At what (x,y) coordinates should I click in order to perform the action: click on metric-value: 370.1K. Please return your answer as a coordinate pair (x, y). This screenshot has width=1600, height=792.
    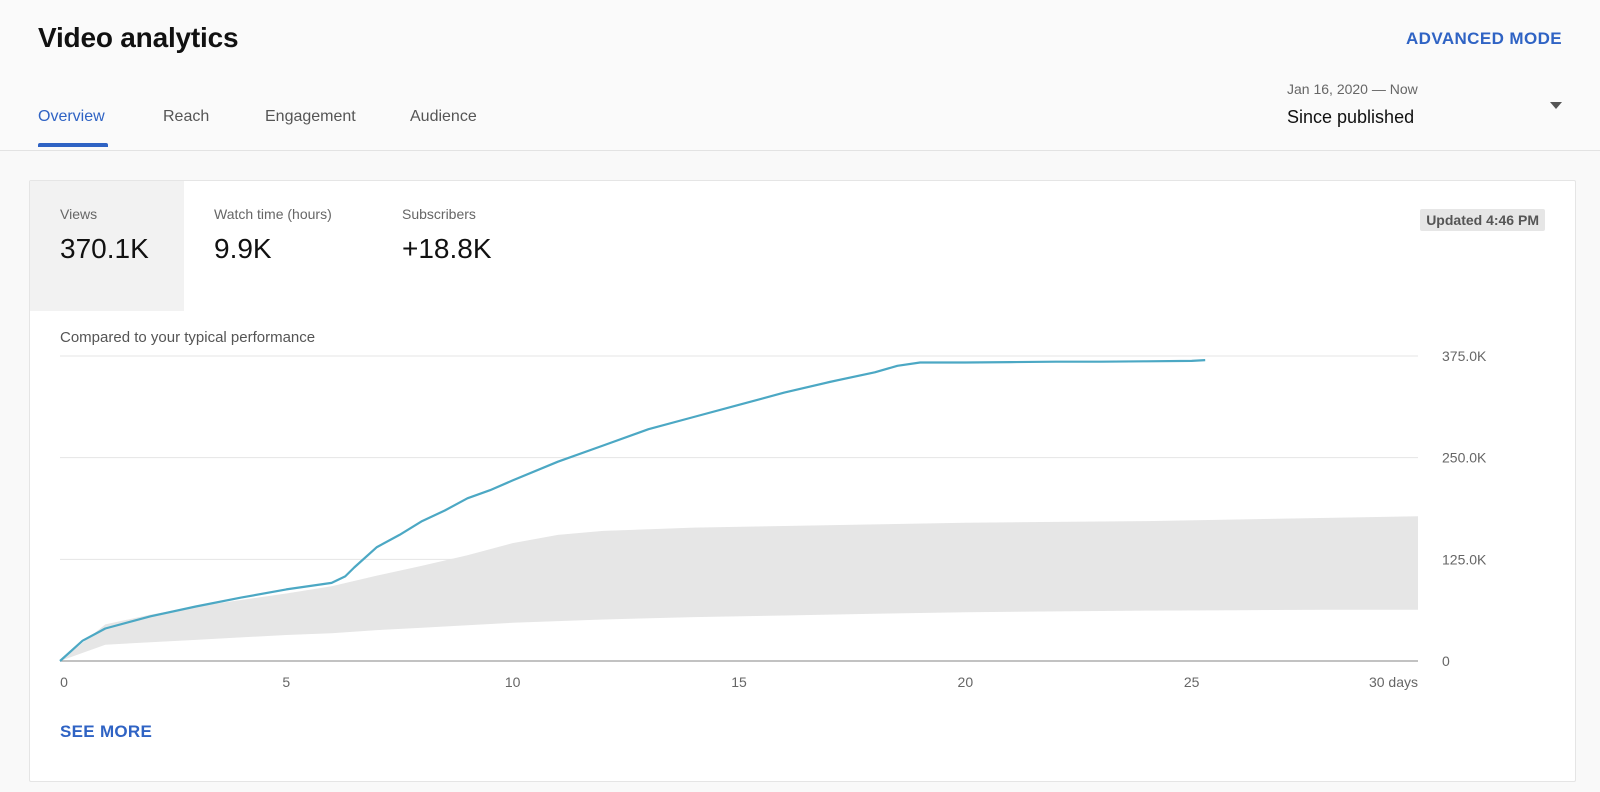
    Looking at the image, I should click on (104, 248).